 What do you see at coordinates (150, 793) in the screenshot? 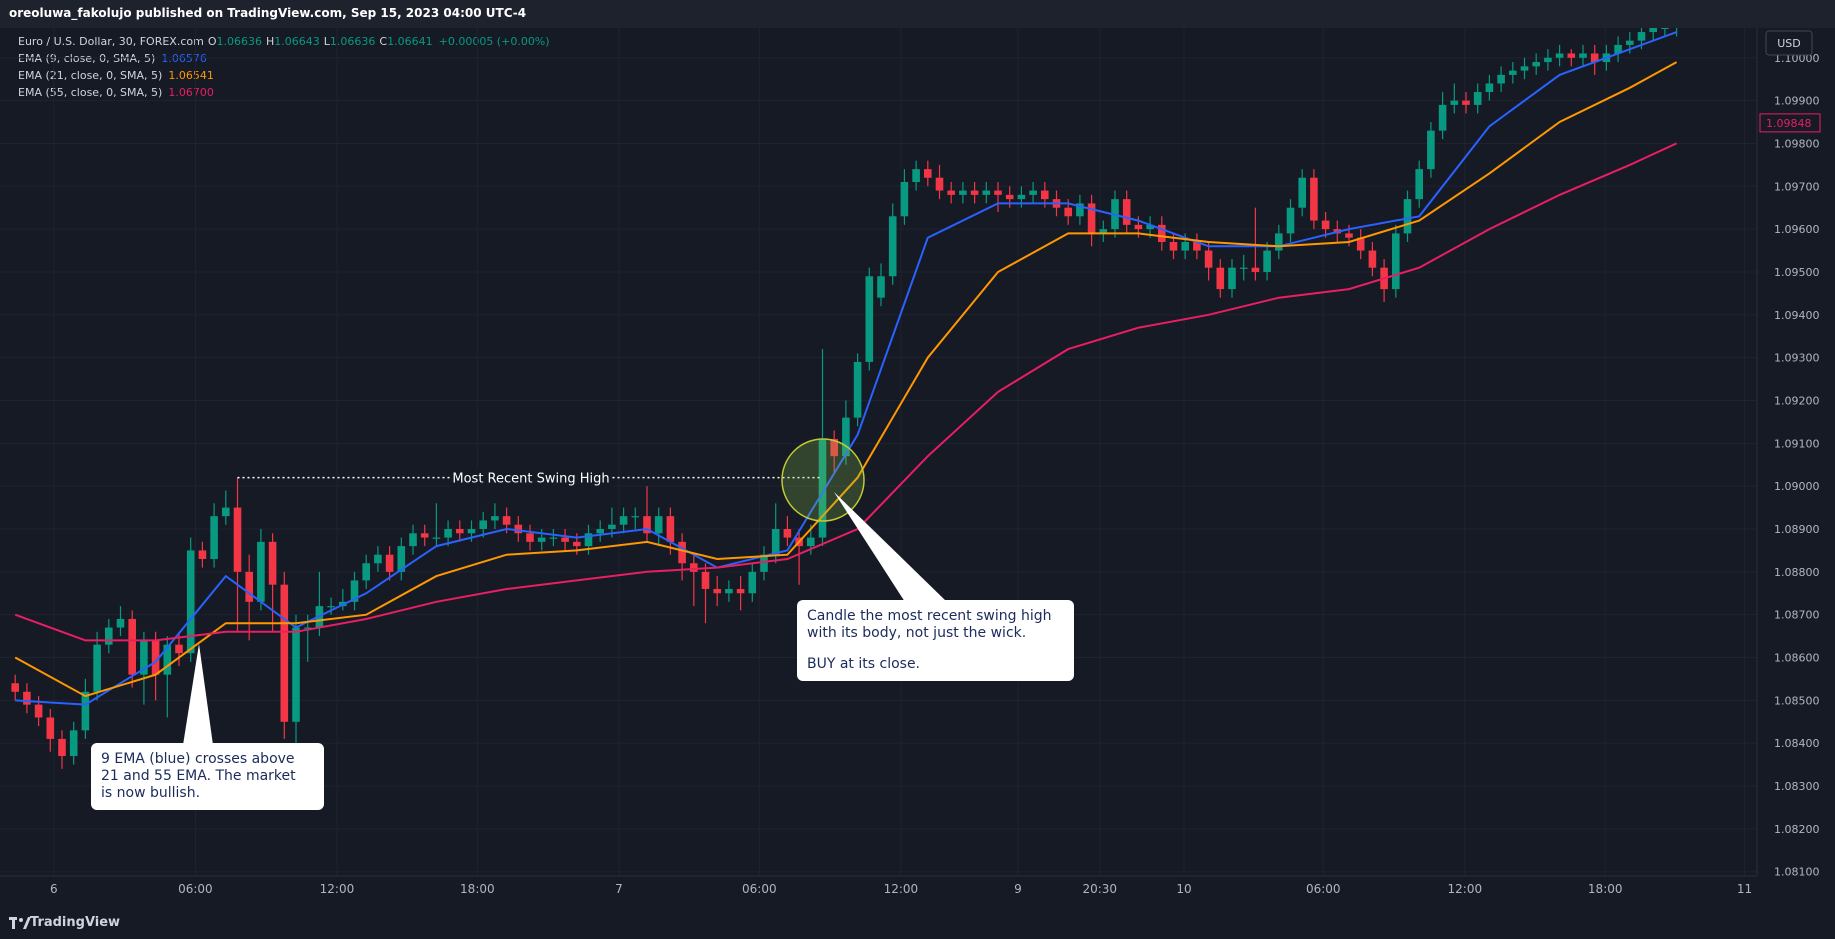
I see `callout-text: is now bullish.` at bounding box center [150, 793].